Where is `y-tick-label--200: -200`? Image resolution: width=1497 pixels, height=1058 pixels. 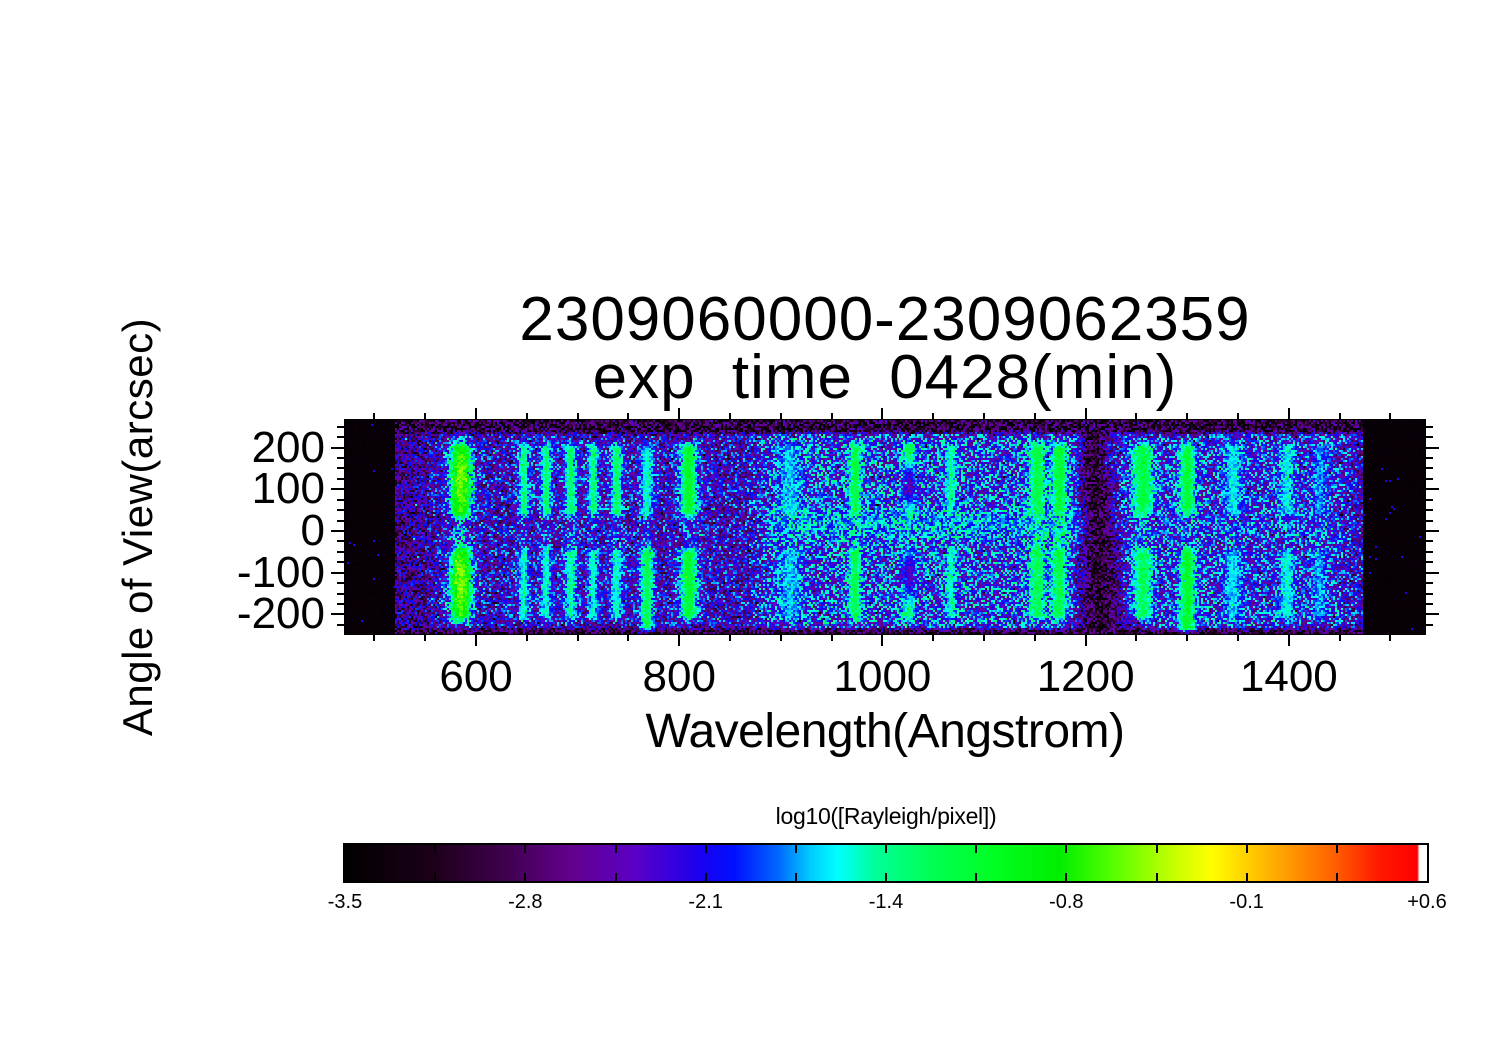 y-tick-label--200: -200 is located at coordinates (280, 614).